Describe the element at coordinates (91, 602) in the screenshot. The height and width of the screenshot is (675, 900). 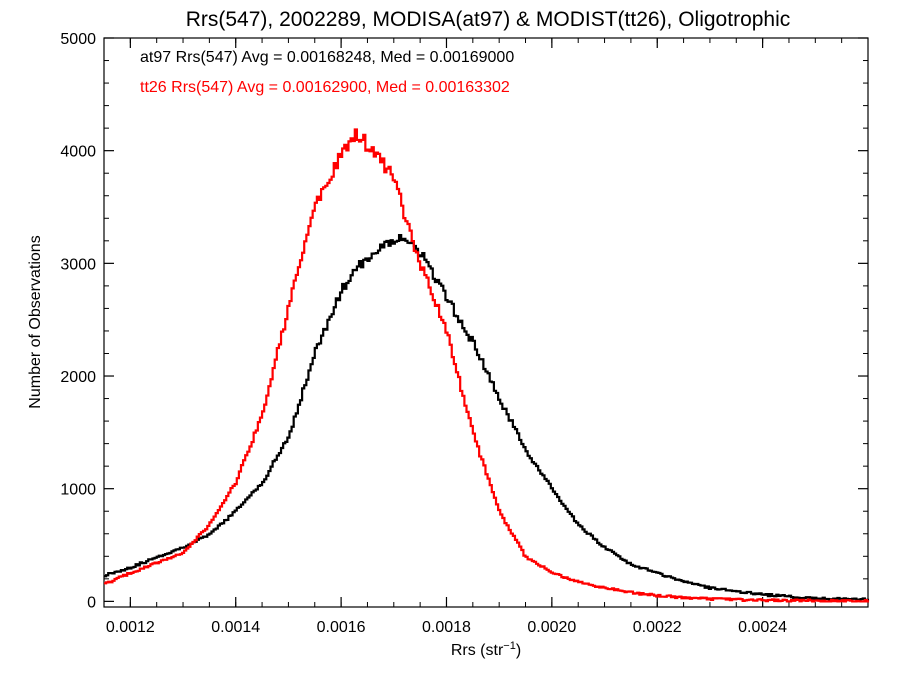
I see `y-tick-label: 0` at that location.